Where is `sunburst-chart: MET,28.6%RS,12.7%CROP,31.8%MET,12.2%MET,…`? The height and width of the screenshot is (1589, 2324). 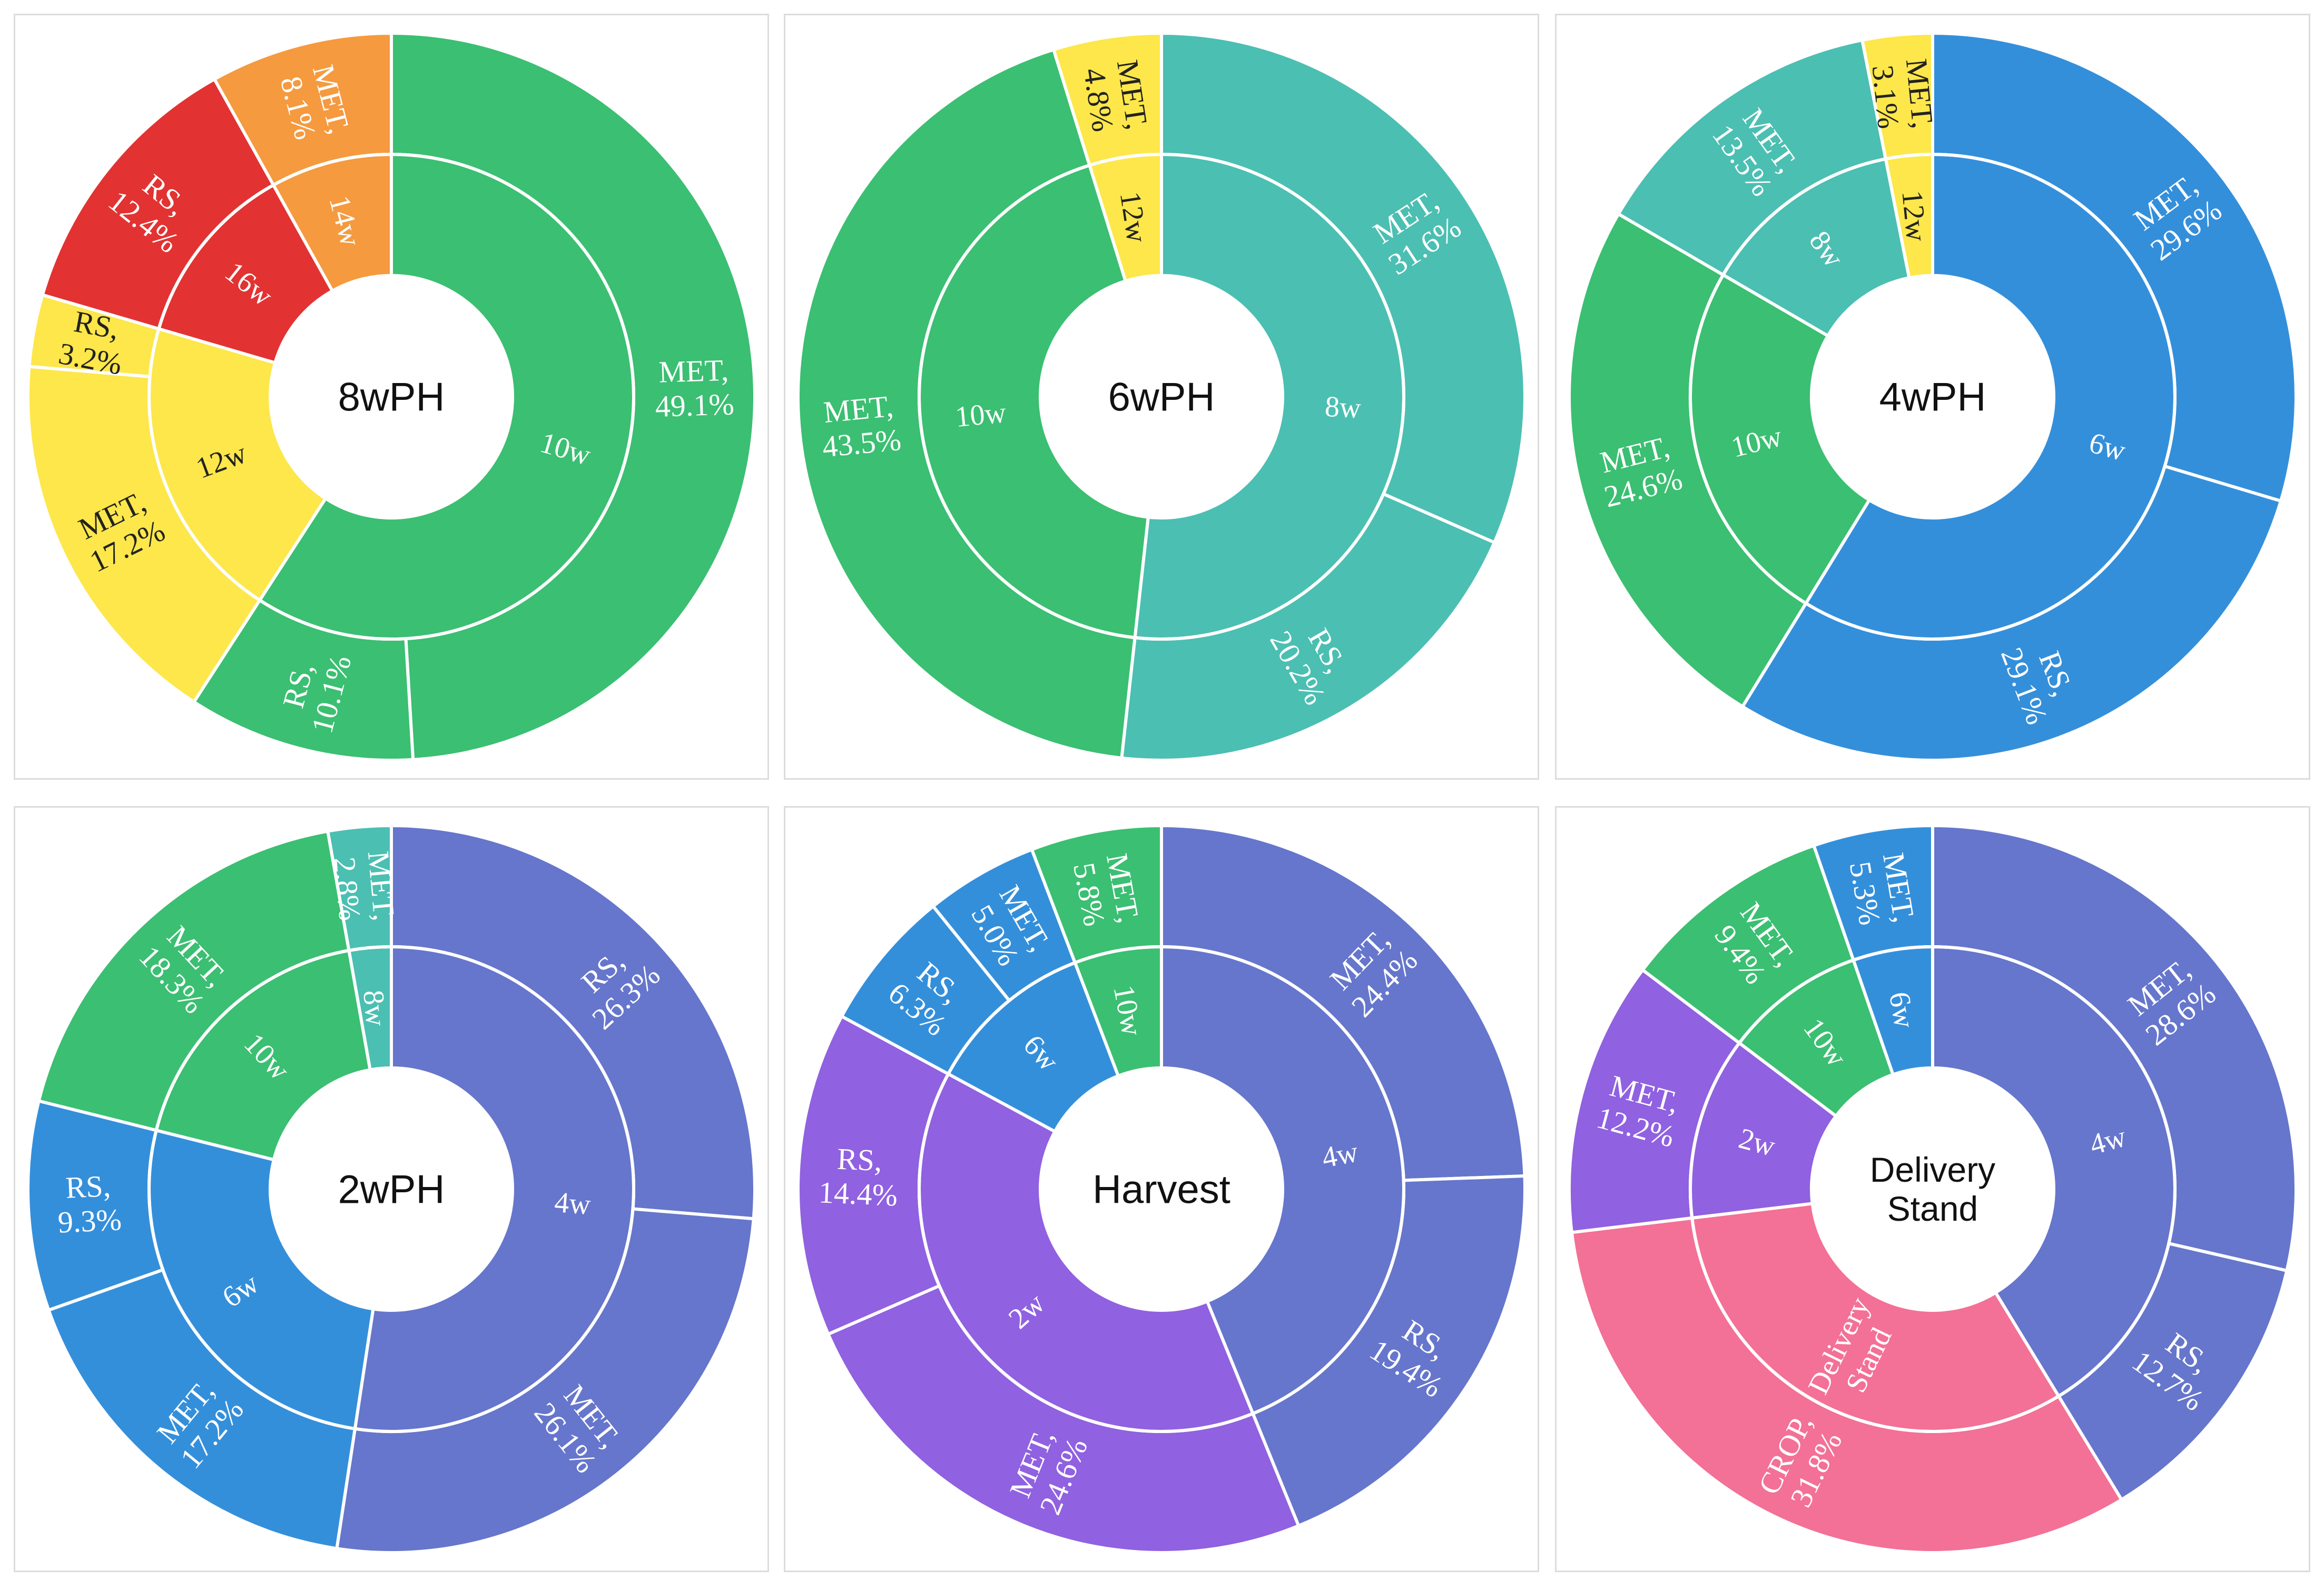 sunburst-chart: MET,28.6%RS,12.7%CROP,31.8%MET,12.2%MET,… is located at coordinates (1933, 1188).